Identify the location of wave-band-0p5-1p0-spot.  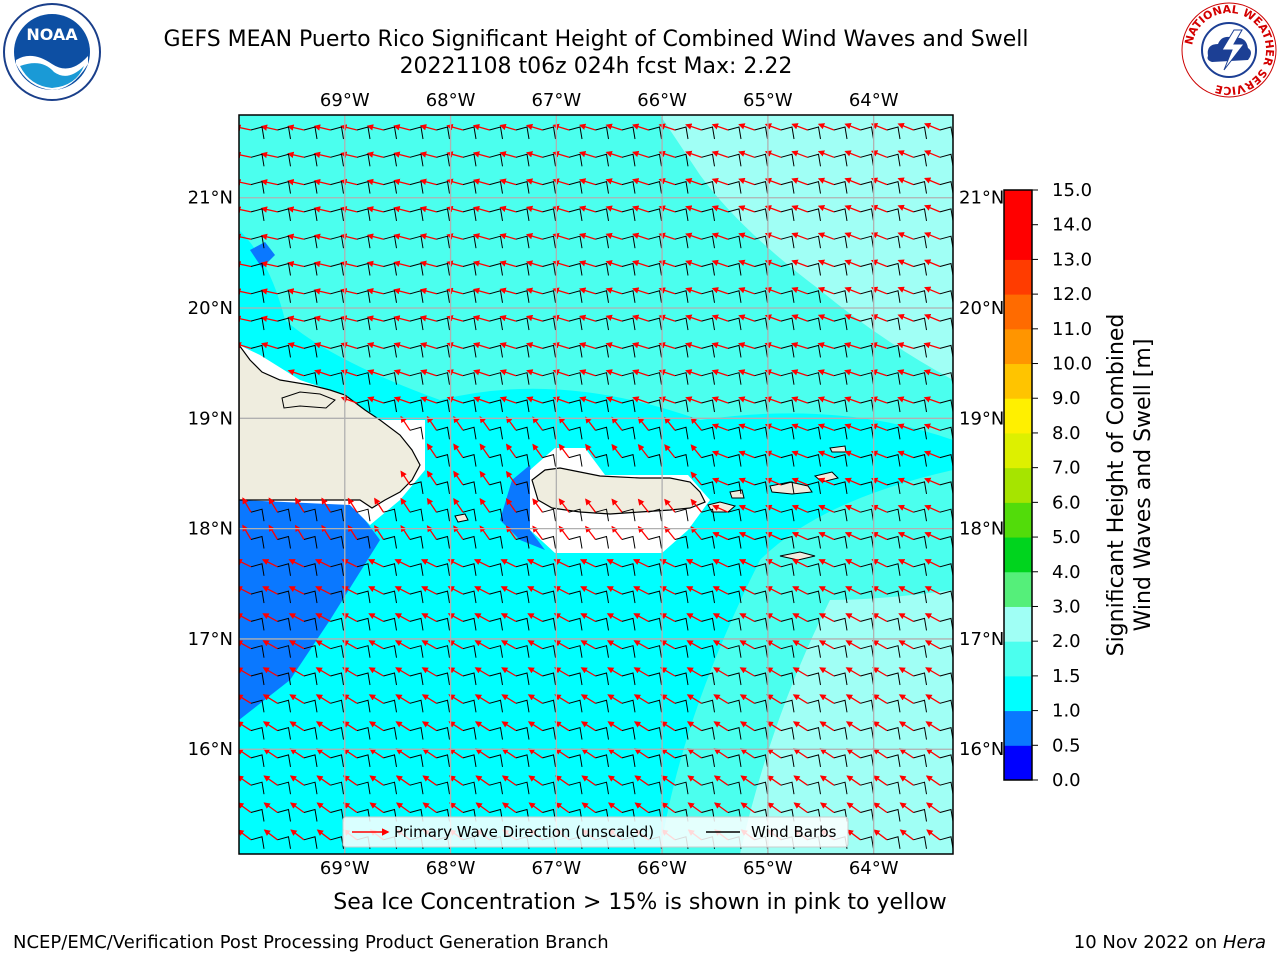
(262, 255).